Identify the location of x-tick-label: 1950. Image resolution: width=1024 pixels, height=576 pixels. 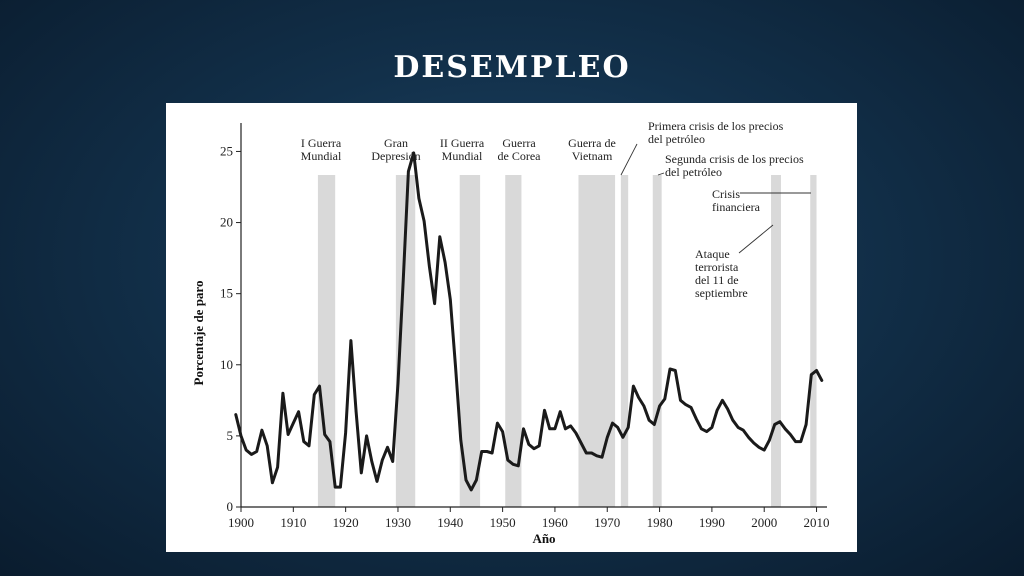
(503, 522).